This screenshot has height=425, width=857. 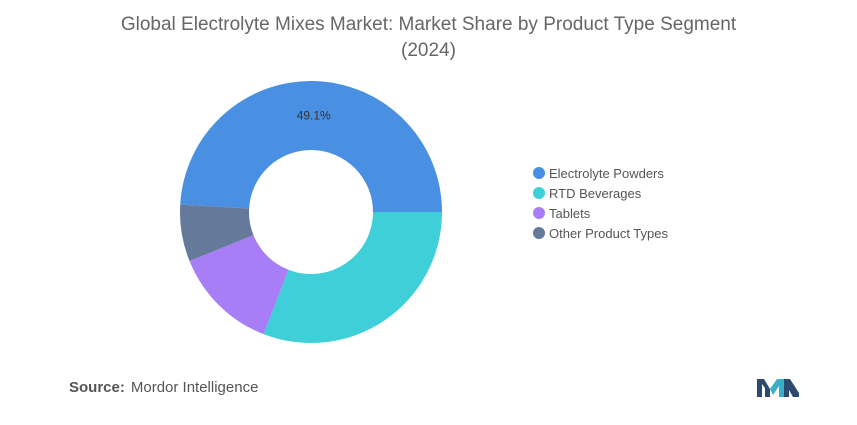 What do you see at coordinates (600, 213) in the screenshot?
I see `legend-item: Tablets` at bounding box center [600, 213].